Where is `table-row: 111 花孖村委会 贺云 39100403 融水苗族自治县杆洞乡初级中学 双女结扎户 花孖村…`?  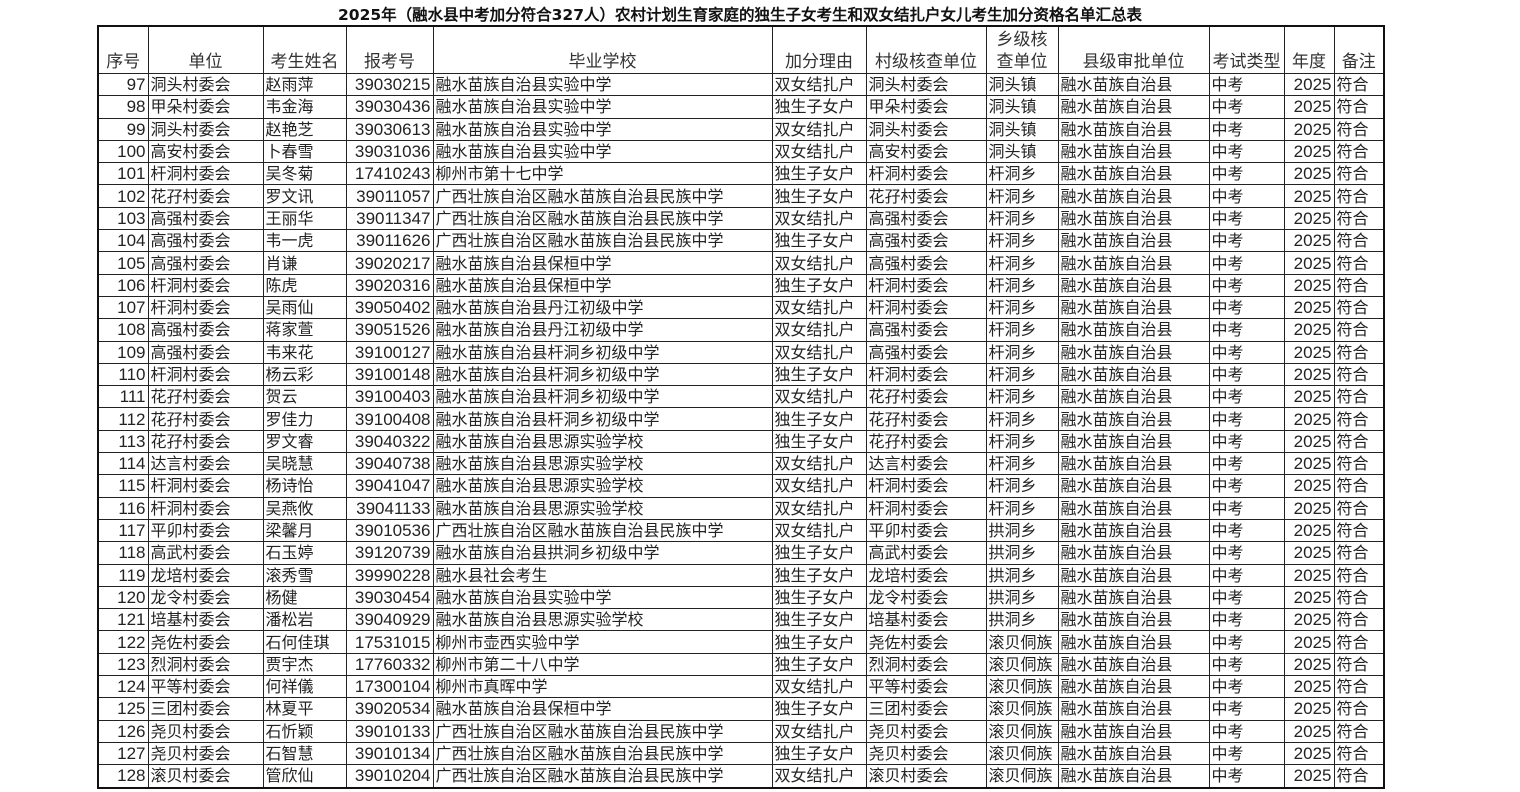
table-row: 111 花孖村委会 贺云 39100403 融水苗族自治县杆洞乡初级中学 双女结扎户 花孖村… is located at coordinates (741, 397).